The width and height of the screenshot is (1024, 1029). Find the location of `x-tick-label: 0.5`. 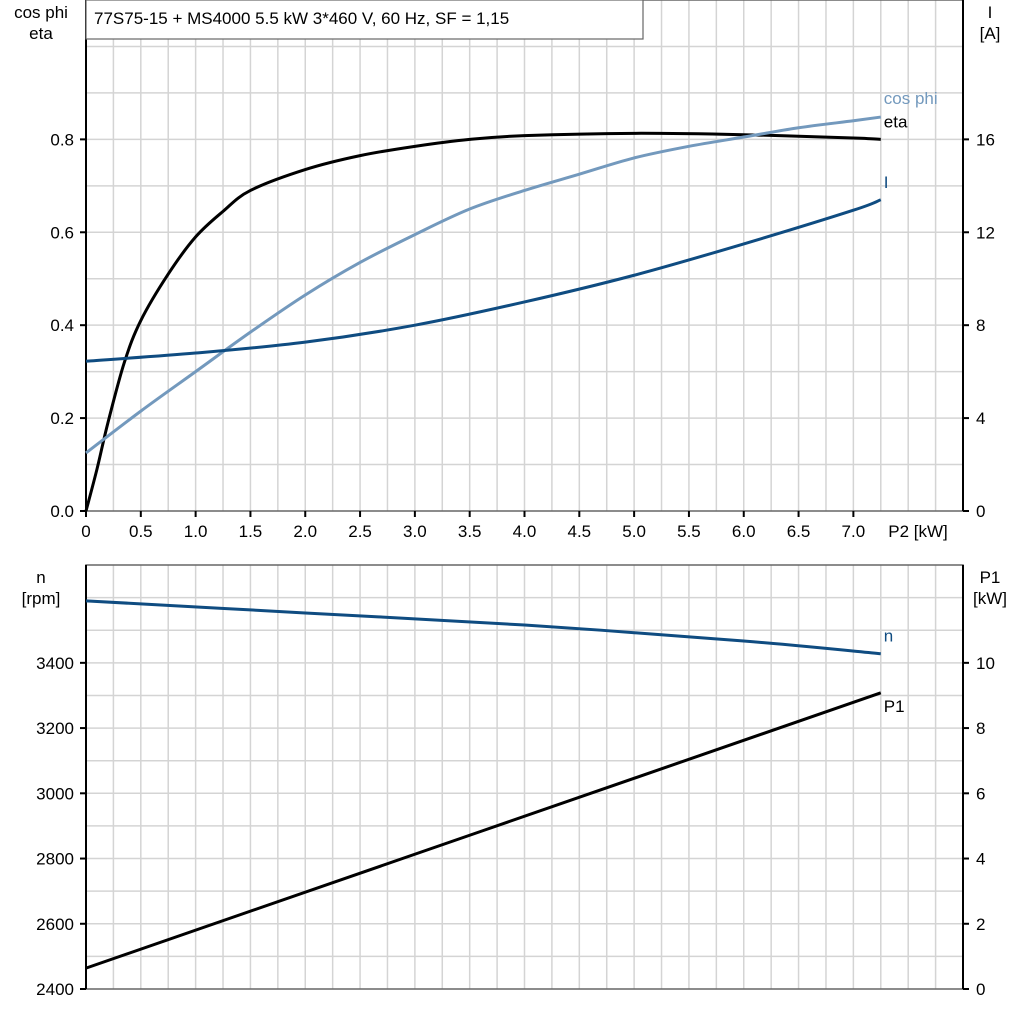

x-tick-label: 0.5 is located at coordinates (141, 531).